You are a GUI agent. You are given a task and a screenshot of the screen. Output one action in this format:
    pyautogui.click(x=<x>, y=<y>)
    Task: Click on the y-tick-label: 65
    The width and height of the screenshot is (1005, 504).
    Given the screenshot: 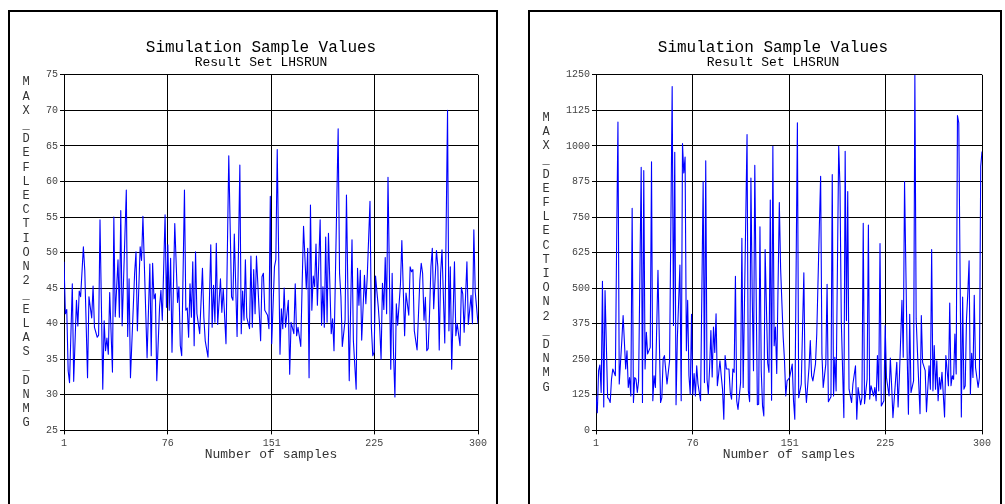 What is the action you would take?
    pyautogui.click(x=51, y=146)
    